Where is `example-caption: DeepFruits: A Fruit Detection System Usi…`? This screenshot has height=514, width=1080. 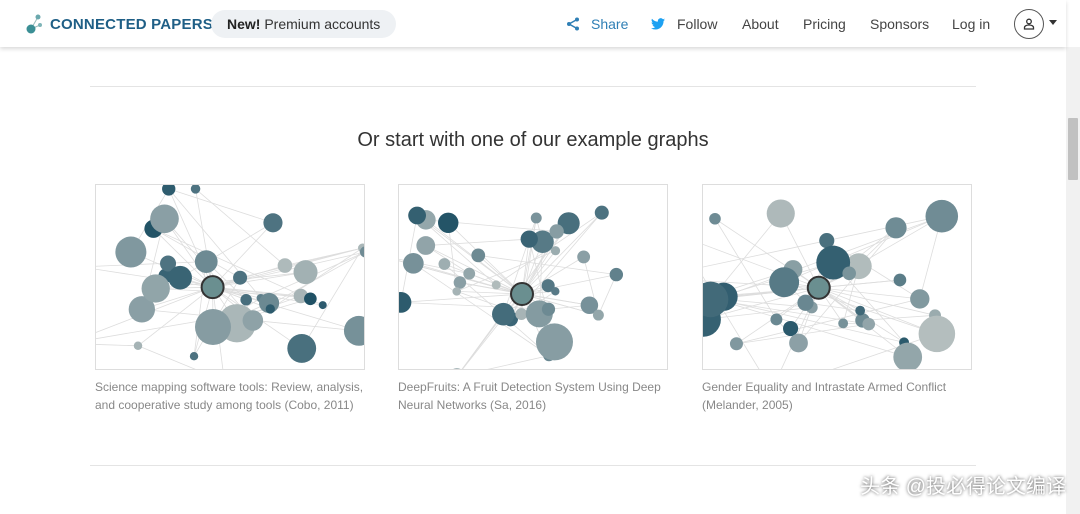 example-caption: DeepFruits: A Fruit Detection System Usi… is located at coordinates (529, 396).